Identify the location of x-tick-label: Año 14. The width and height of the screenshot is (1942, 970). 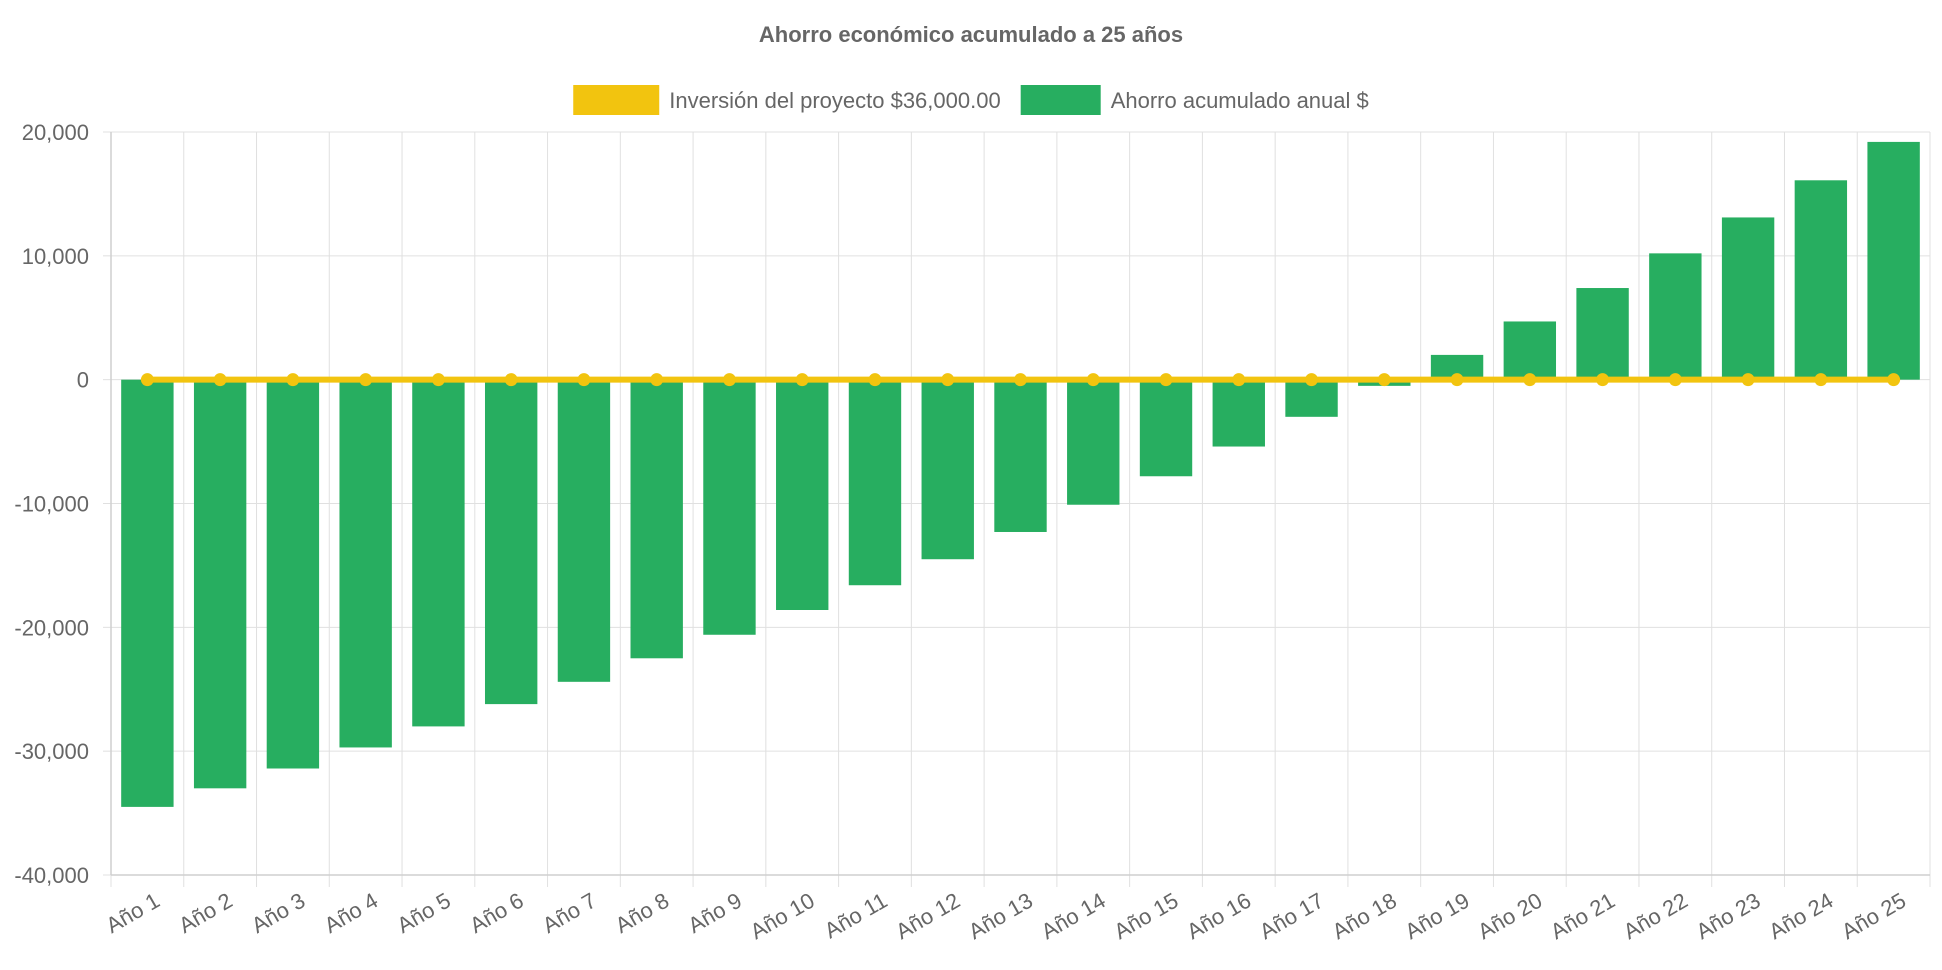
(1073, 916).